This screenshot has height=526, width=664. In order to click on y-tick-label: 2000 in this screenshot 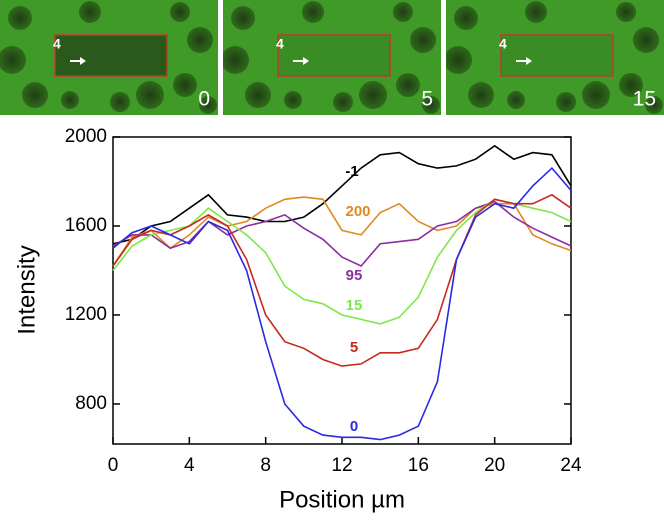, I will do `click(86, 136)`.